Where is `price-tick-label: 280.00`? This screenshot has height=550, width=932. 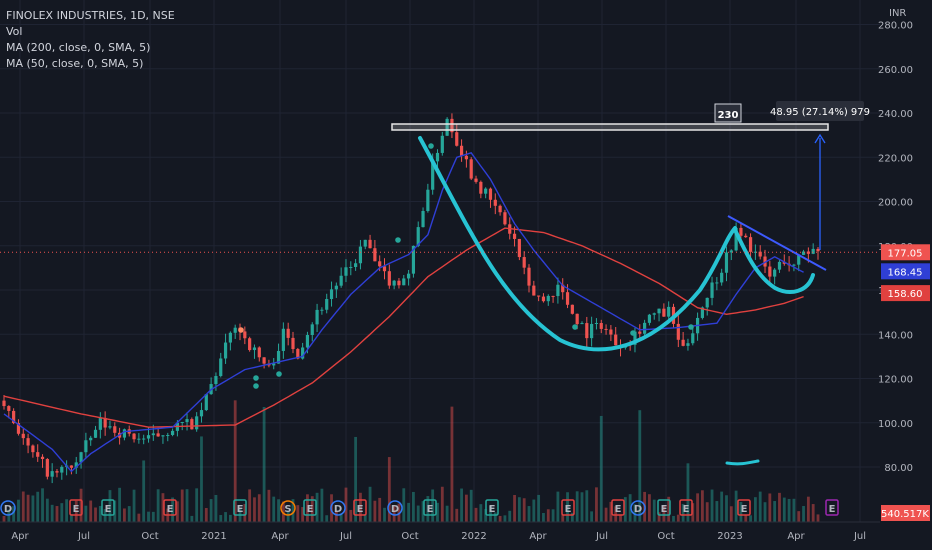
price-tick-label: 280.00 is located at coordinates (895, 26).